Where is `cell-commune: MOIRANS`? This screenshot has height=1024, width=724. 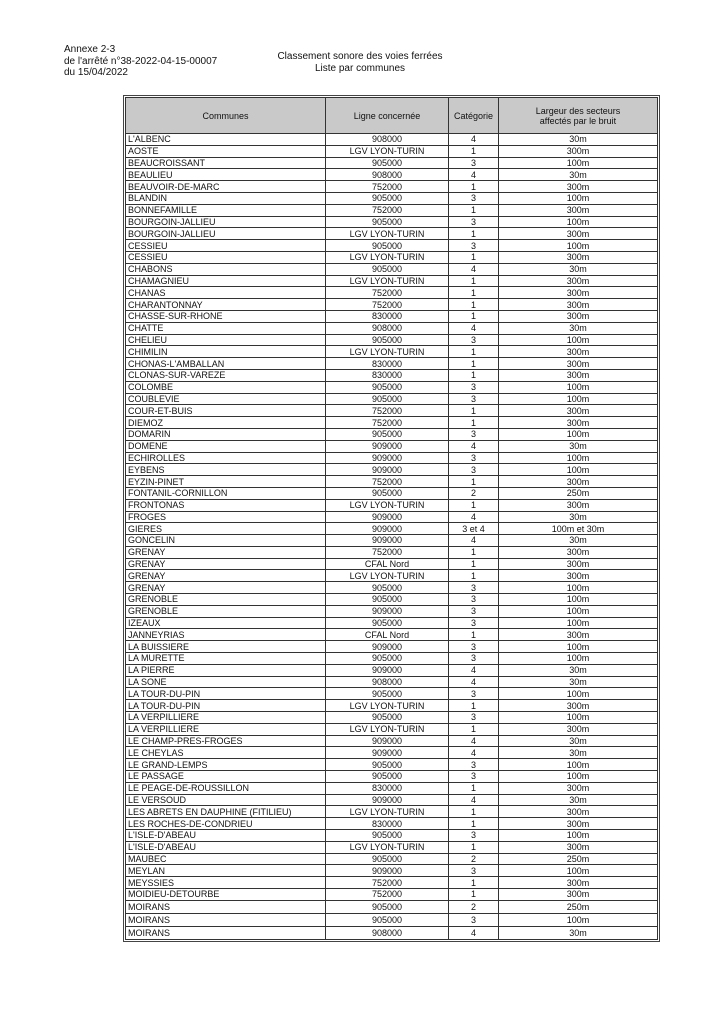 cell-commune: MOIRANS is located at coordinates (225, 932).